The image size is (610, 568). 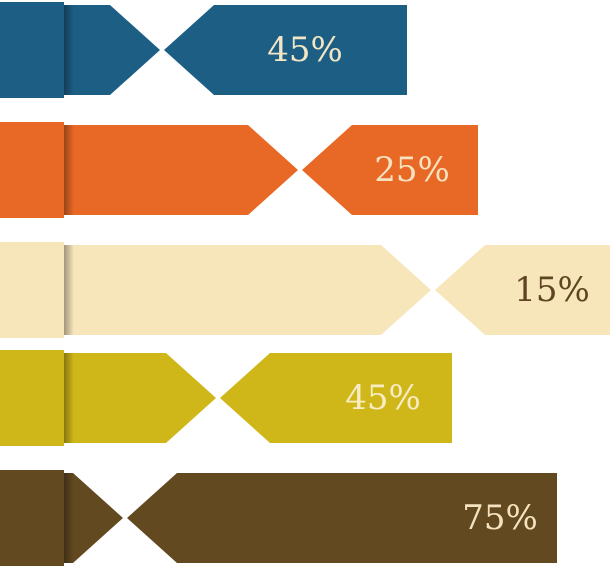 What do you see at coordinates (552, 290) in the screenshot?
I see `ribbon-label: 15%` at bounding box center [552, 290].